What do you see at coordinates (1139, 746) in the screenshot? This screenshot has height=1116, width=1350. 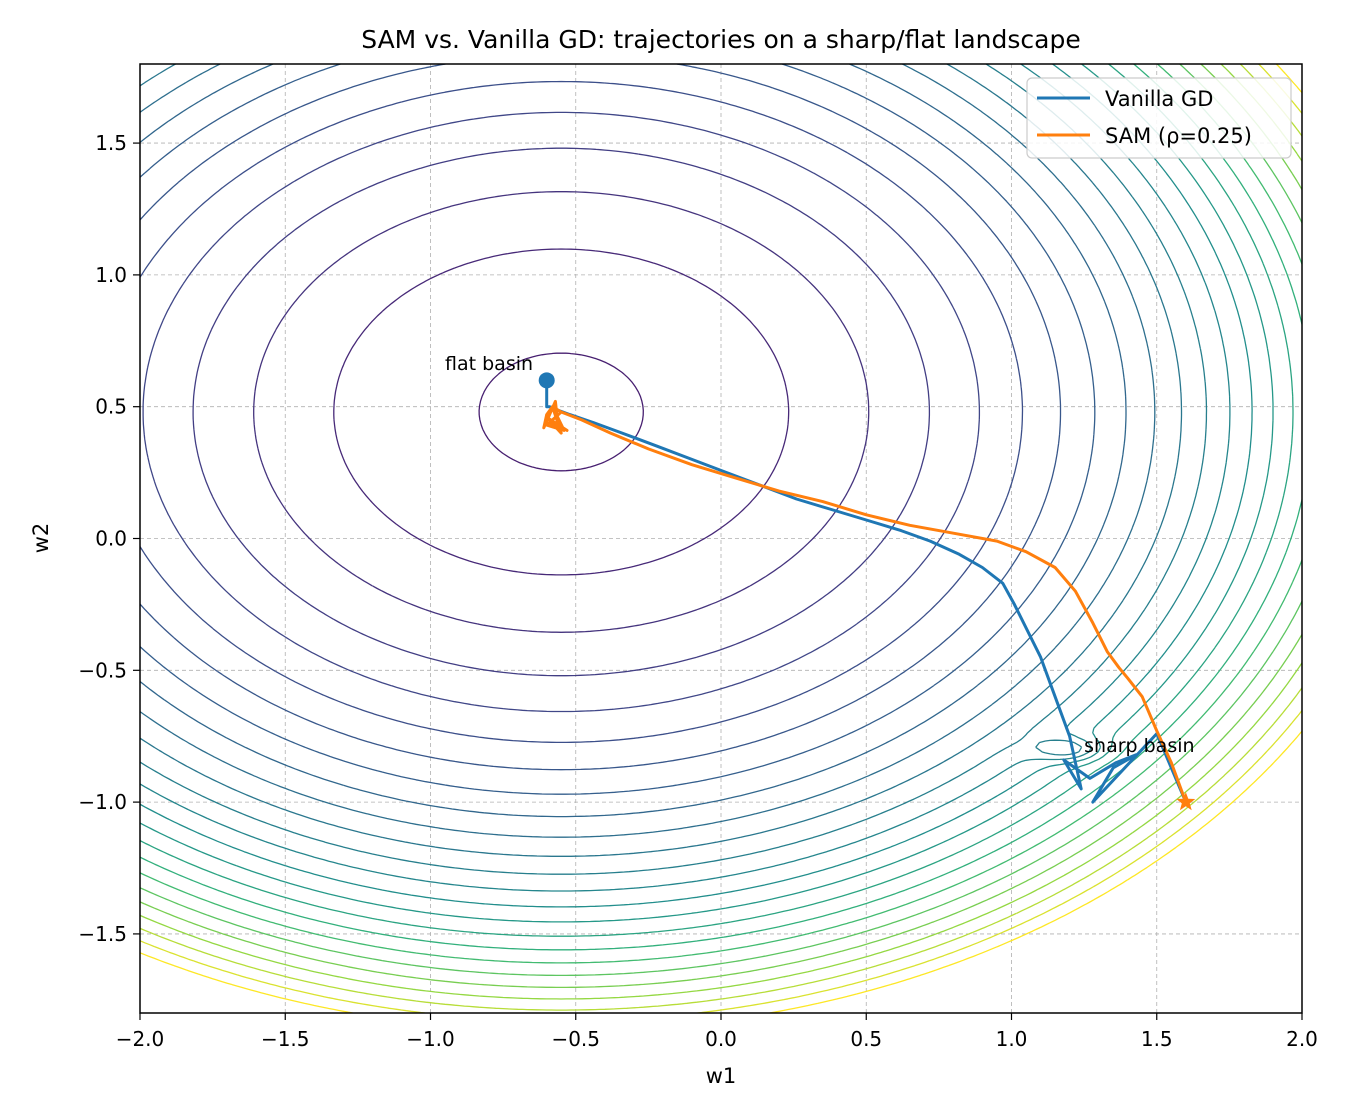 I see `annotation-1: sharp basin` at bounding box center [1139, 746].